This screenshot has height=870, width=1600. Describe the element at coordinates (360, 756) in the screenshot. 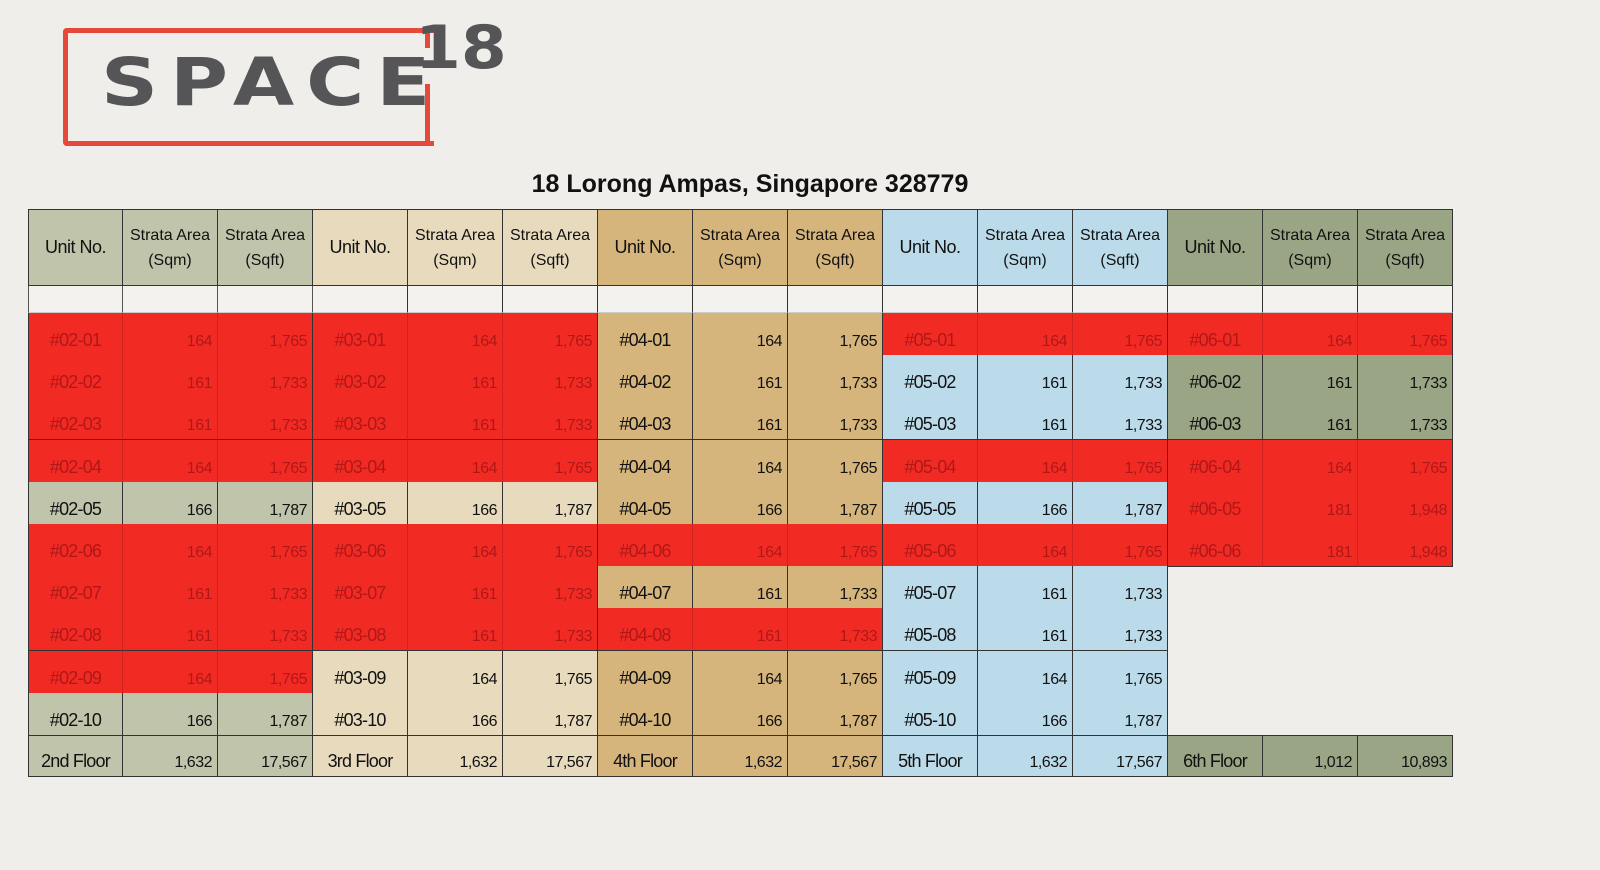

I see `floor-total-label: 3rd Floor` at that location.